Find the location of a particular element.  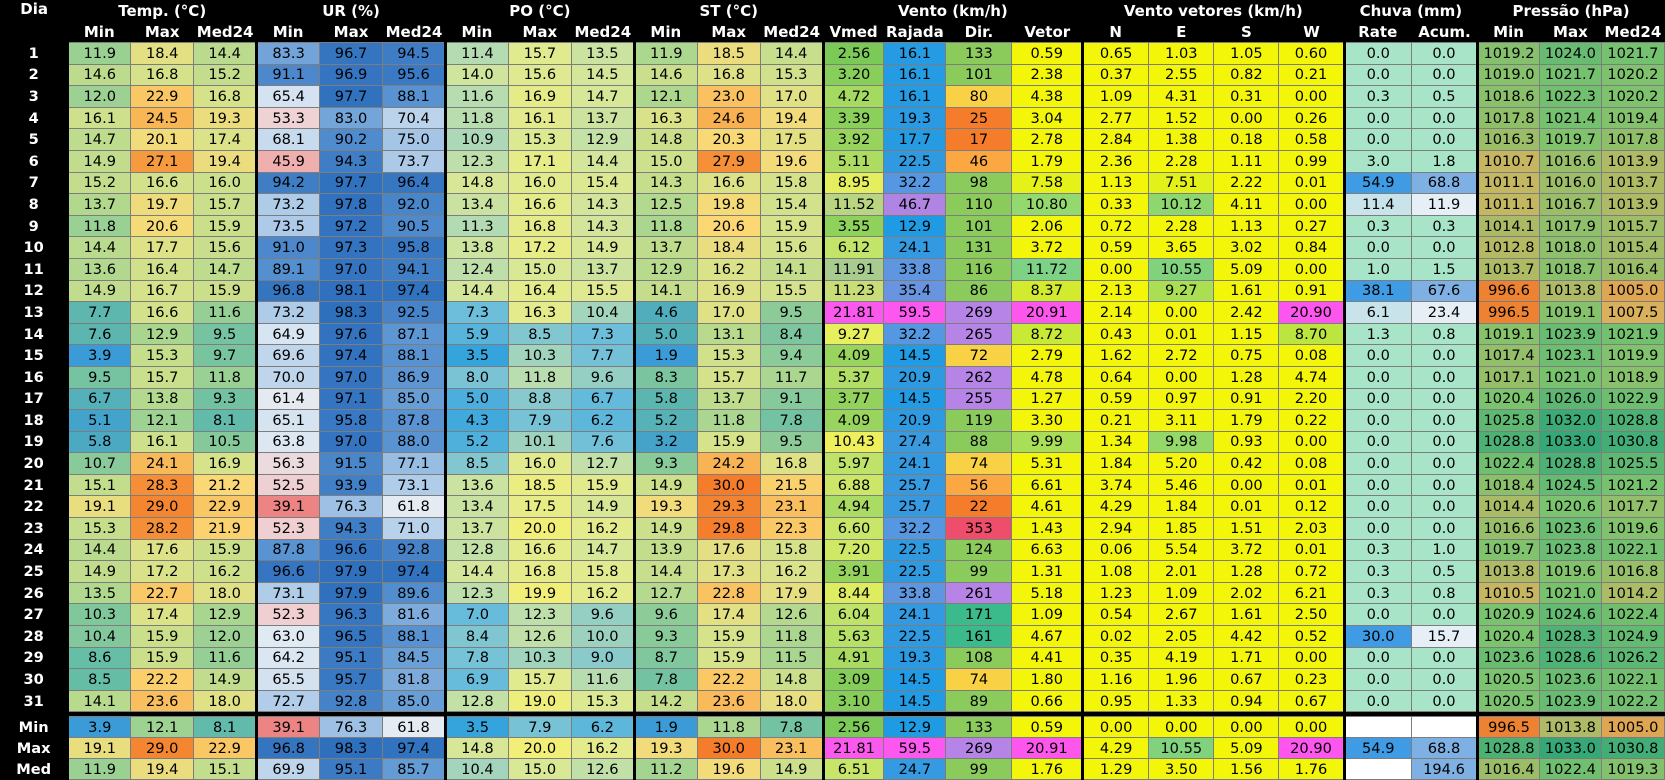

data-cell: 24.6 is located at coordinates (728, 118).